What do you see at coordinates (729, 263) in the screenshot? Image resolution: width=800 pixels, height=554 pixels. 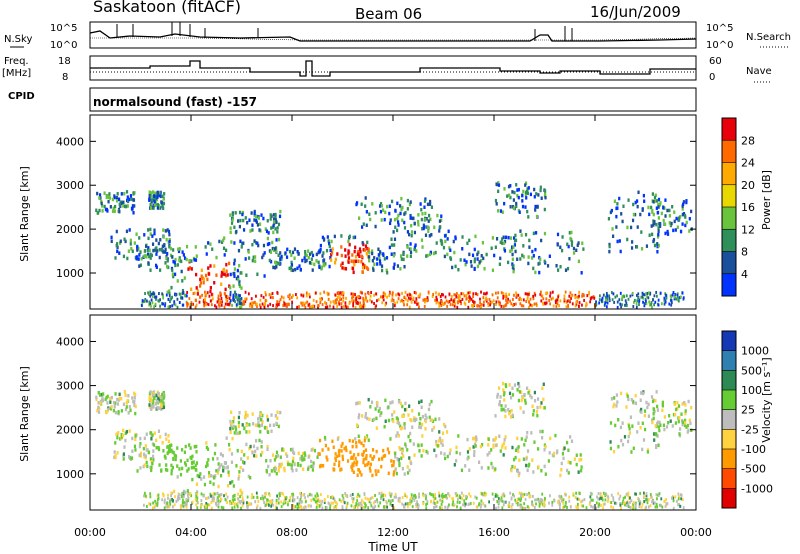 I see `colorbar-swatch` at bounding box center [729, 263].